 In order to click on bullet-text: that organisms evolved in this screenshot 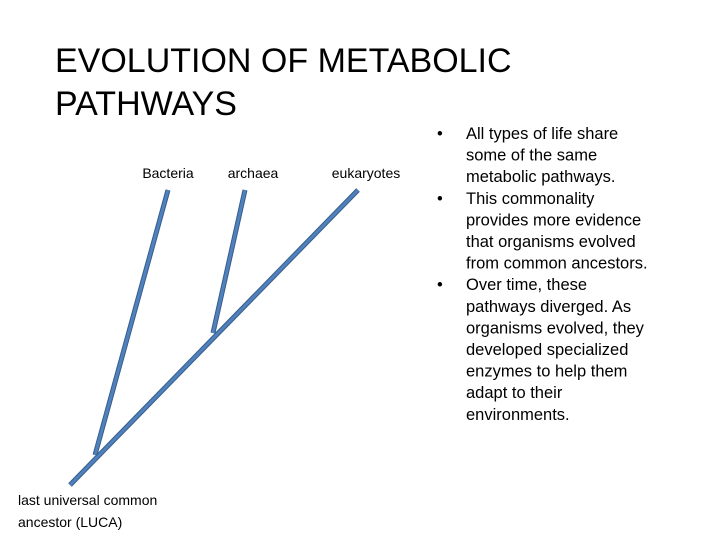, I will do `click(551, 242)`.